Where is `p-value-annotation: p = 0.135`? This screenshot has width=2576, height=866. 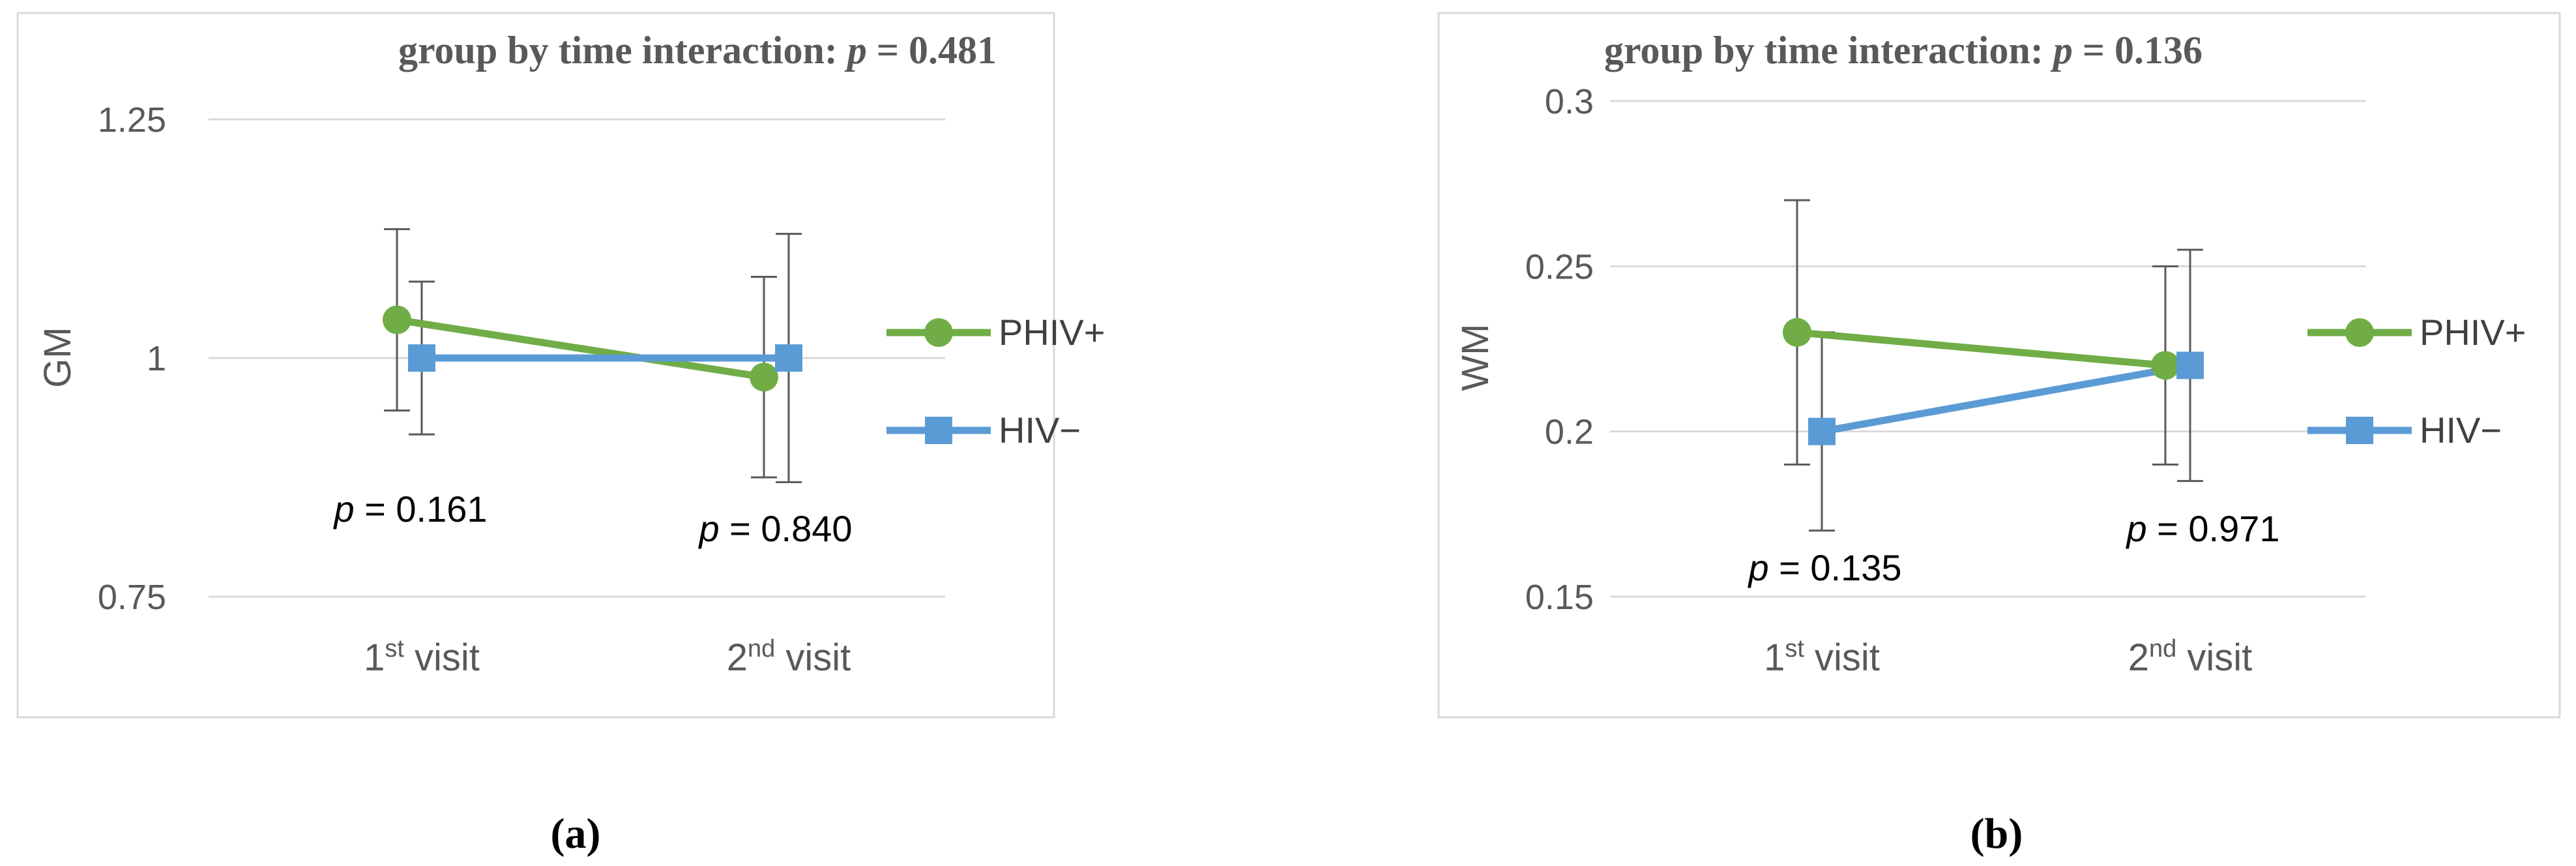
p-value-annotation: p = 0.135 is located at coordinates (1824, 567).